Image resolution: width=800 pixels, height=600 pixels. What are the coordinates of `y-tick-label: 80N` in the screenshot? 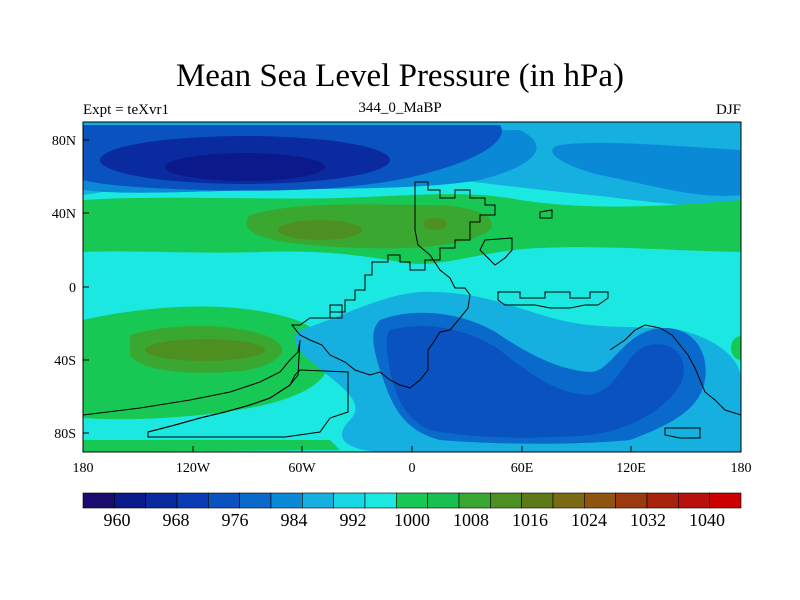 It's located at (64, 141).